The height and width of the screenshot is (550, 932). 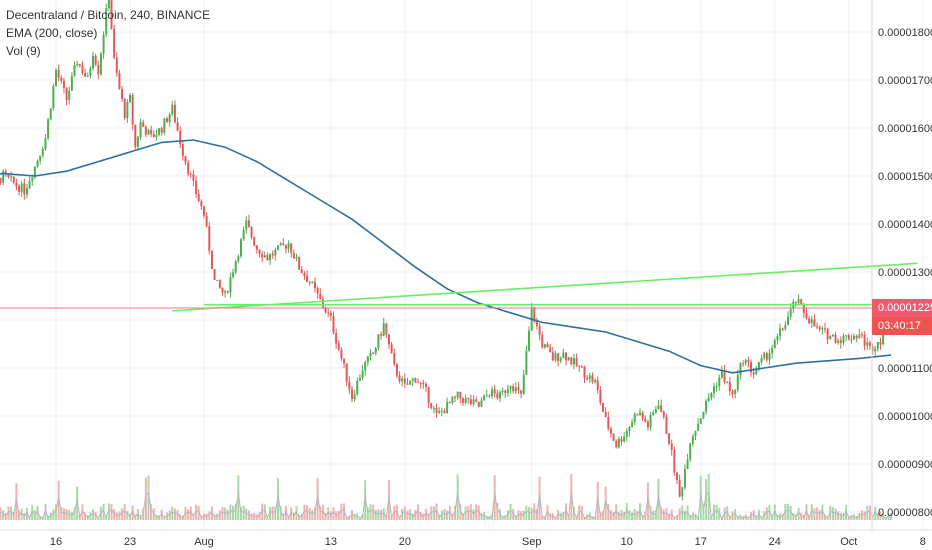 I want to click on x-tick-label: 16, so click(x=56, y=542).